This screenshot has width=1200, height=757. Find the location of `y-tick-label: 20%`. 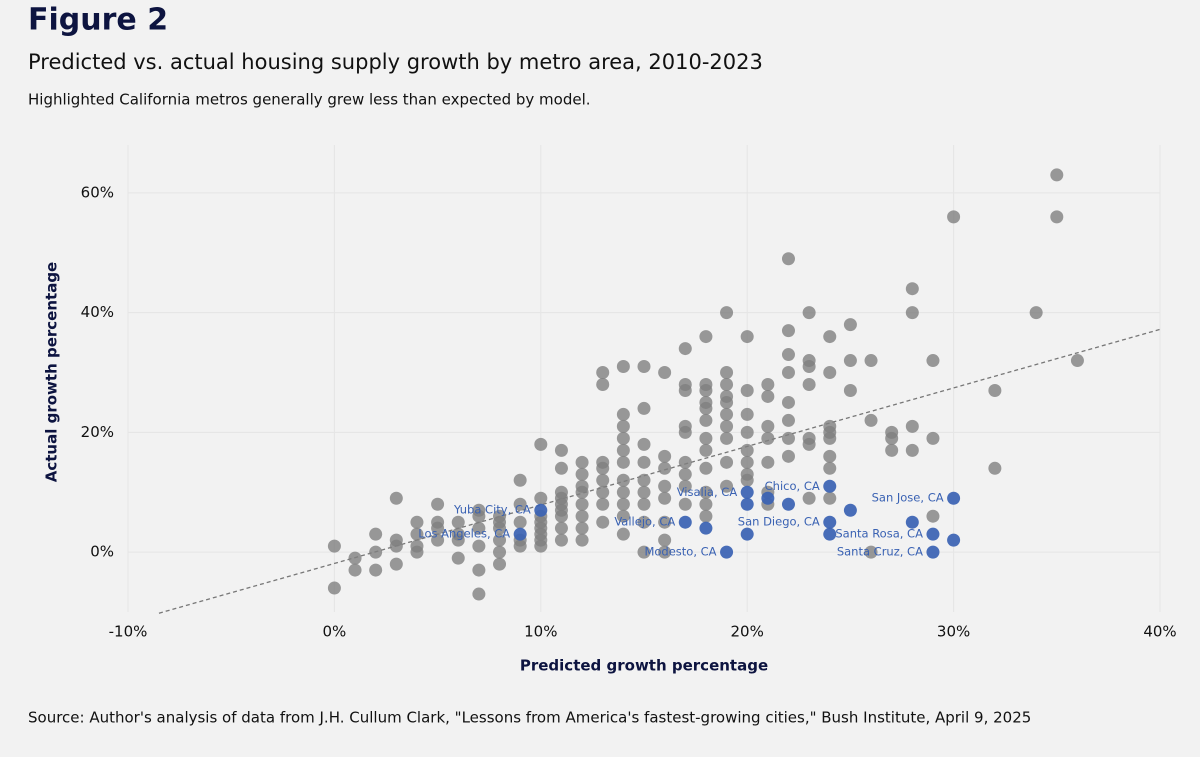

y-tick-label: 20% is located at coordinates (97, 432).